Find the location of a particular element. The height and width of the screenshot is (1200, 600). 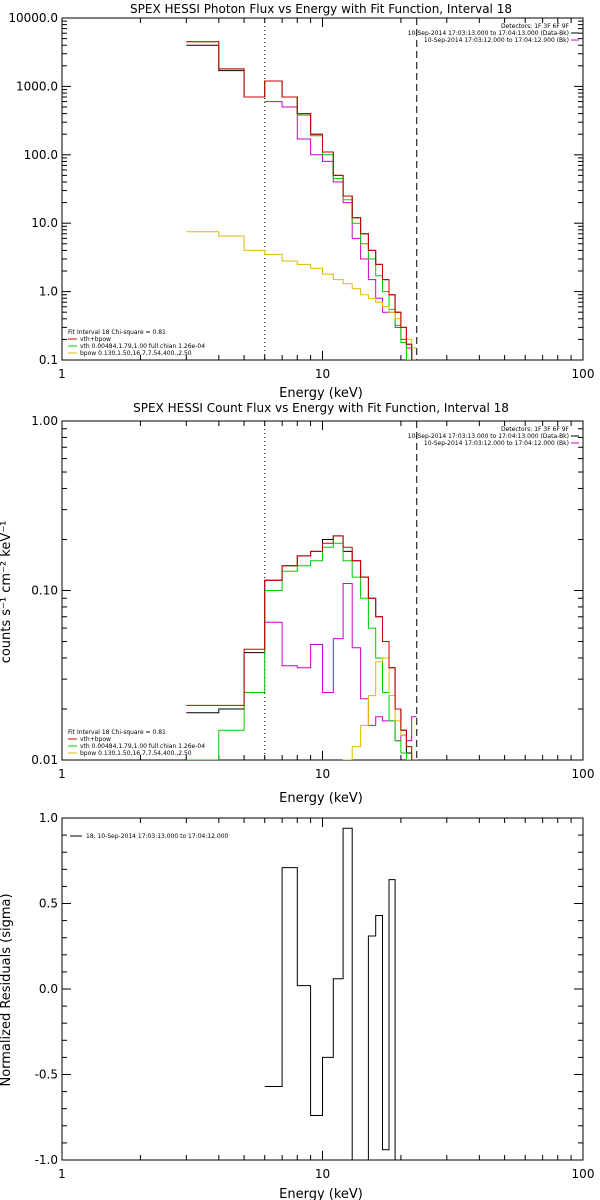

residuals-ytick-label-1: -0.5 is located at coordinates (46, 1075).